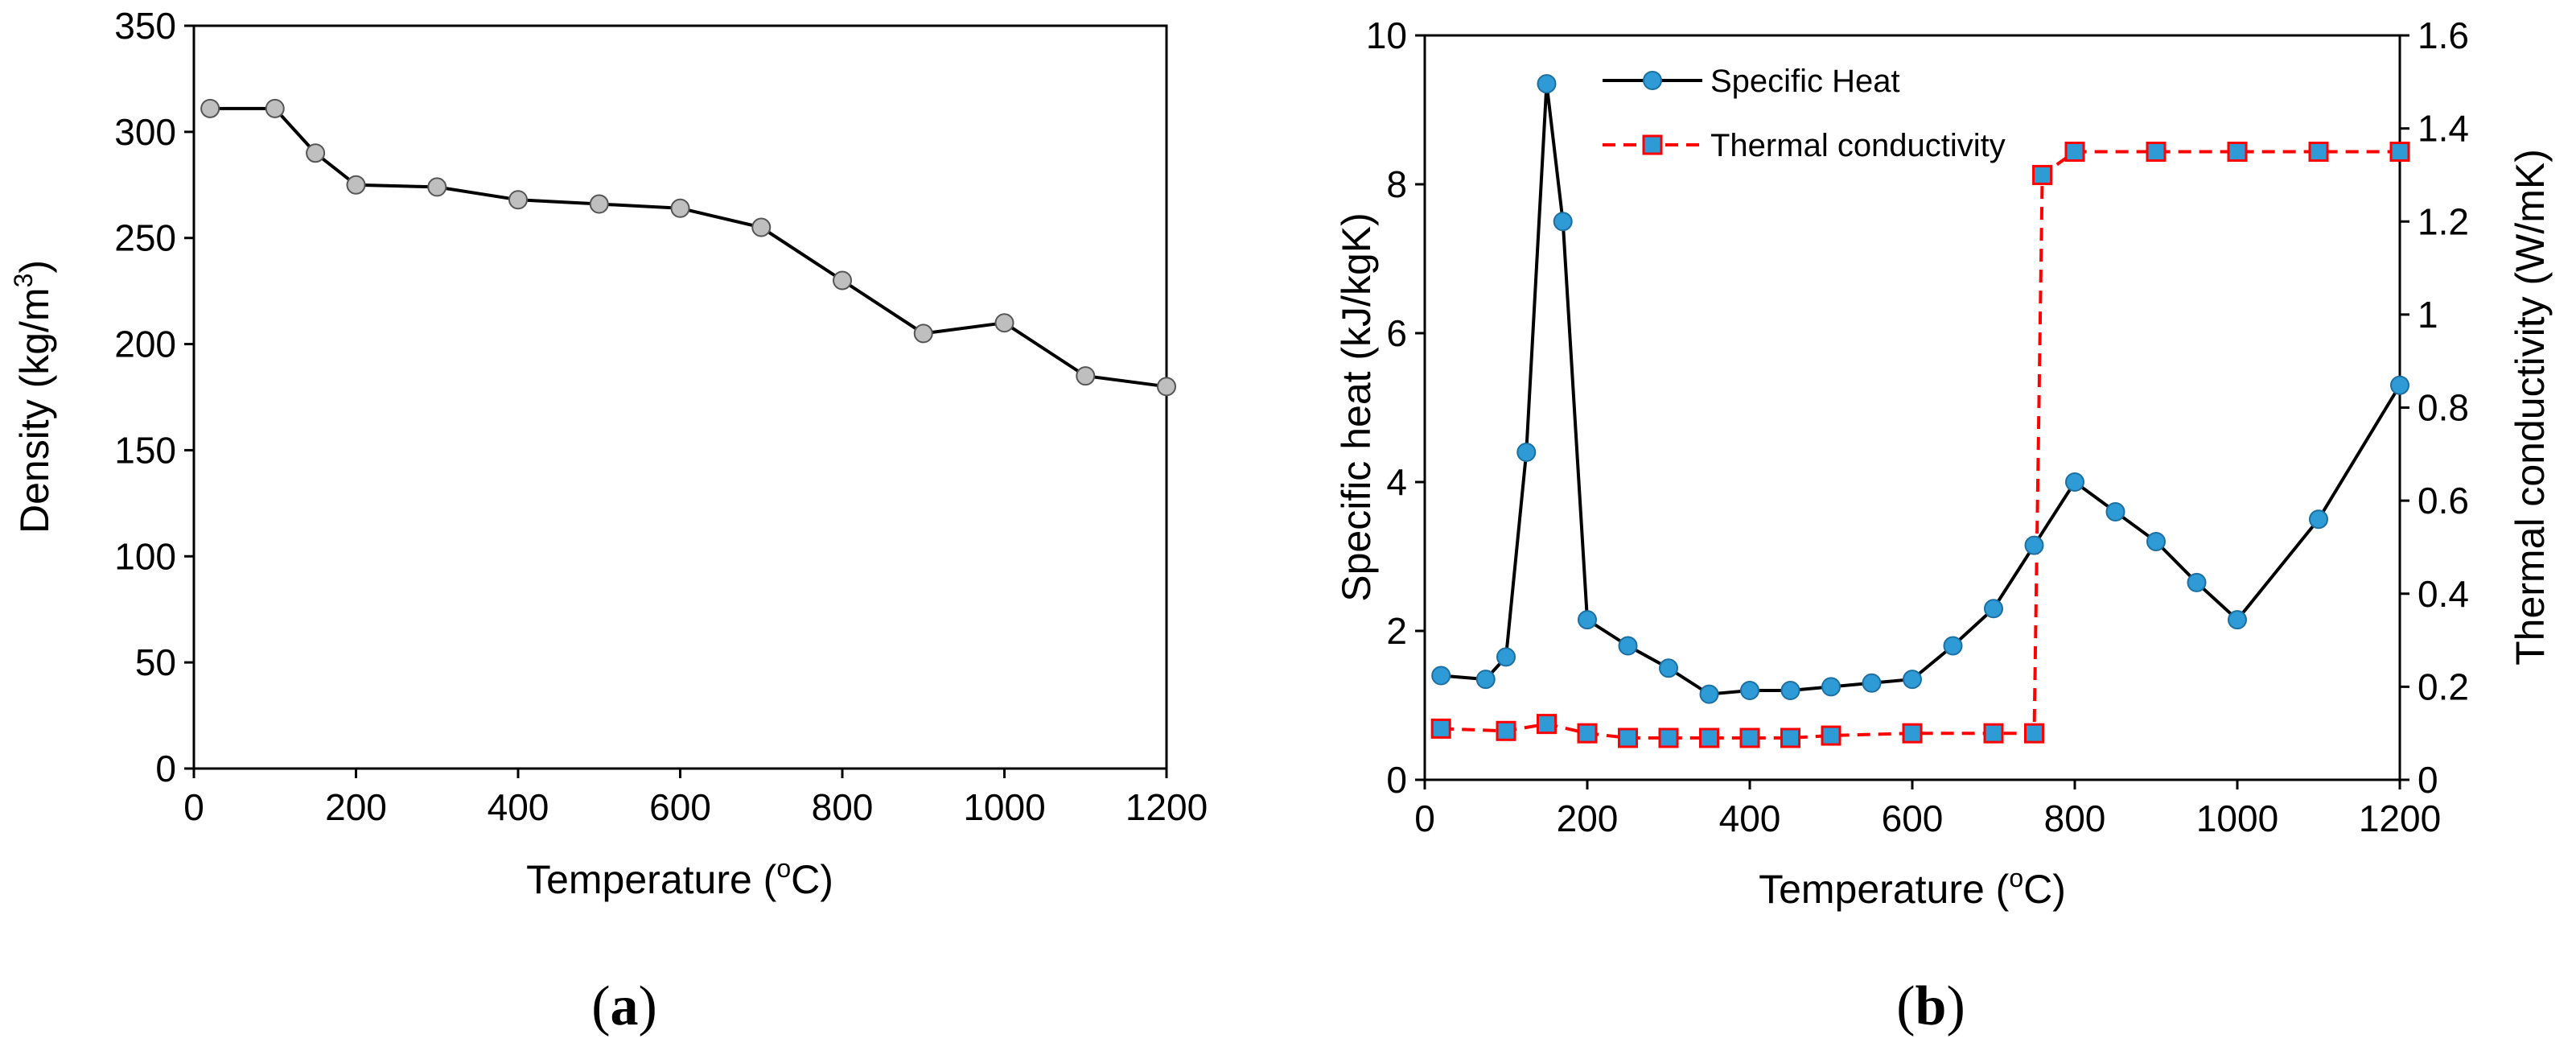 The image size is (2576, 1051). I want to click on y2-tick-label: 1.2, so click(2443, 221).